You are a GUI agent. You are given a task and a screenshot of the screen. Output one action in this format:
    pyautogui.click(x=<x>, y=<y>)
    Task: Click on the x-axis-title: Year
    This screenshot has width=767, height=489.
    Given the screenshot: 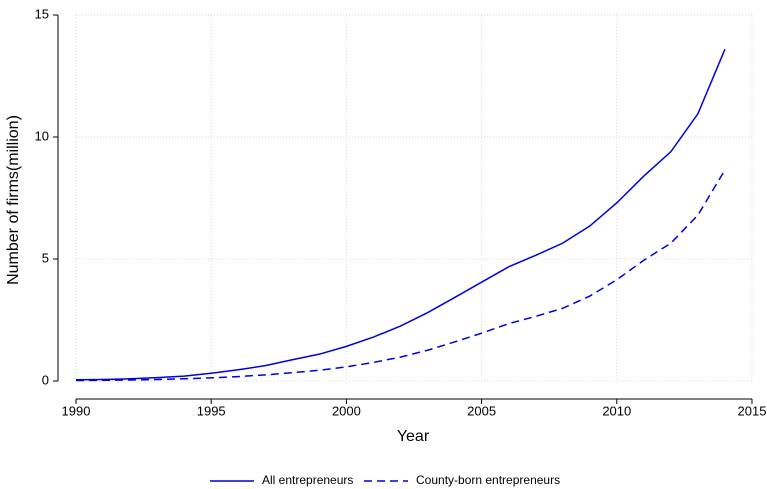 What is the action you would take?
    pyautogui.click(x=413, y=436)
    